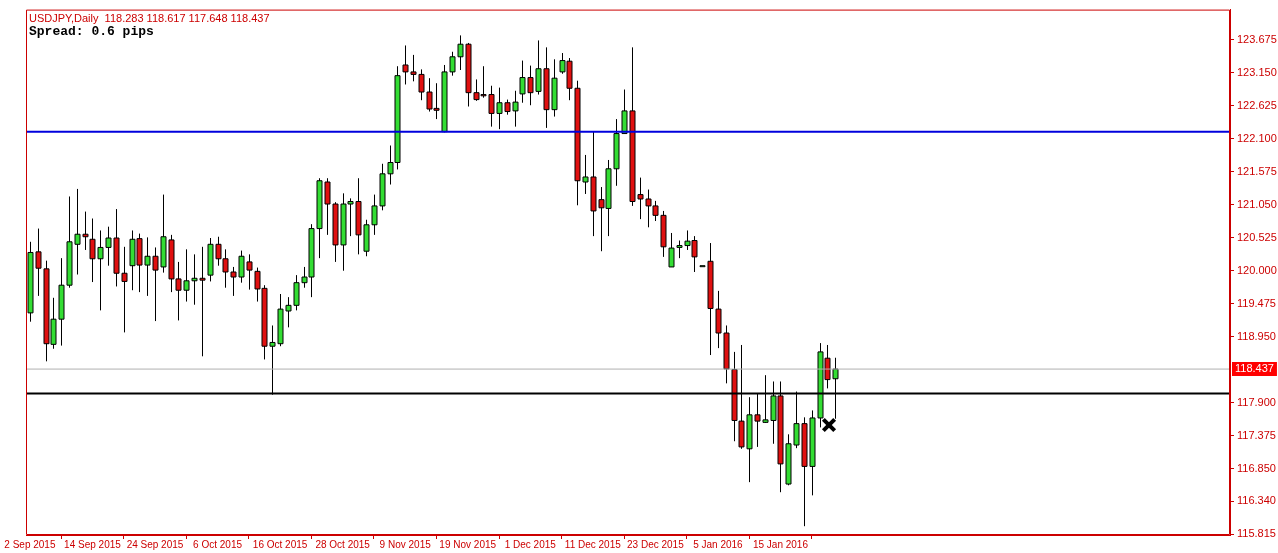 The image size is (1278, 553). Describe the element at coordinates (1257, 203) in the screenshot. I see `y-tick-label: 121.050` at that location.